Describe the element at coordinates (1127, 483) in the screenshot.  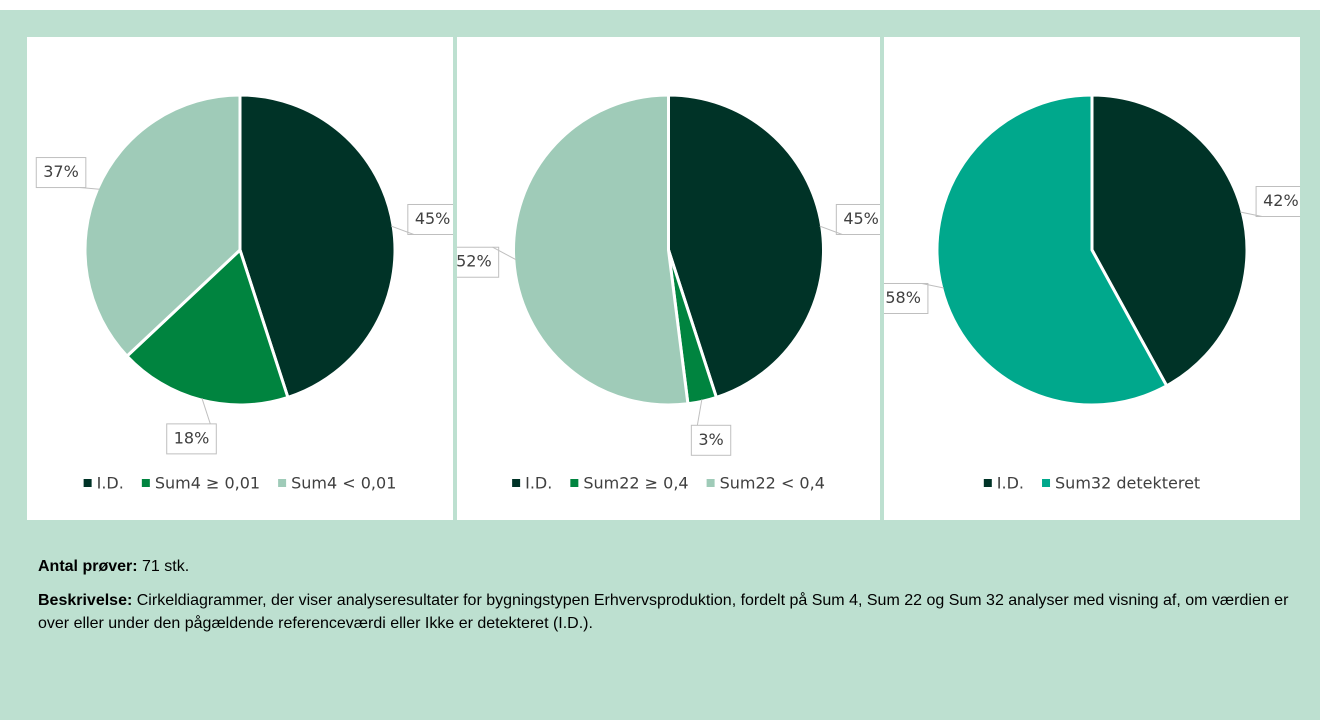
I see `legend-label: Sum32 detekteret` at that location.